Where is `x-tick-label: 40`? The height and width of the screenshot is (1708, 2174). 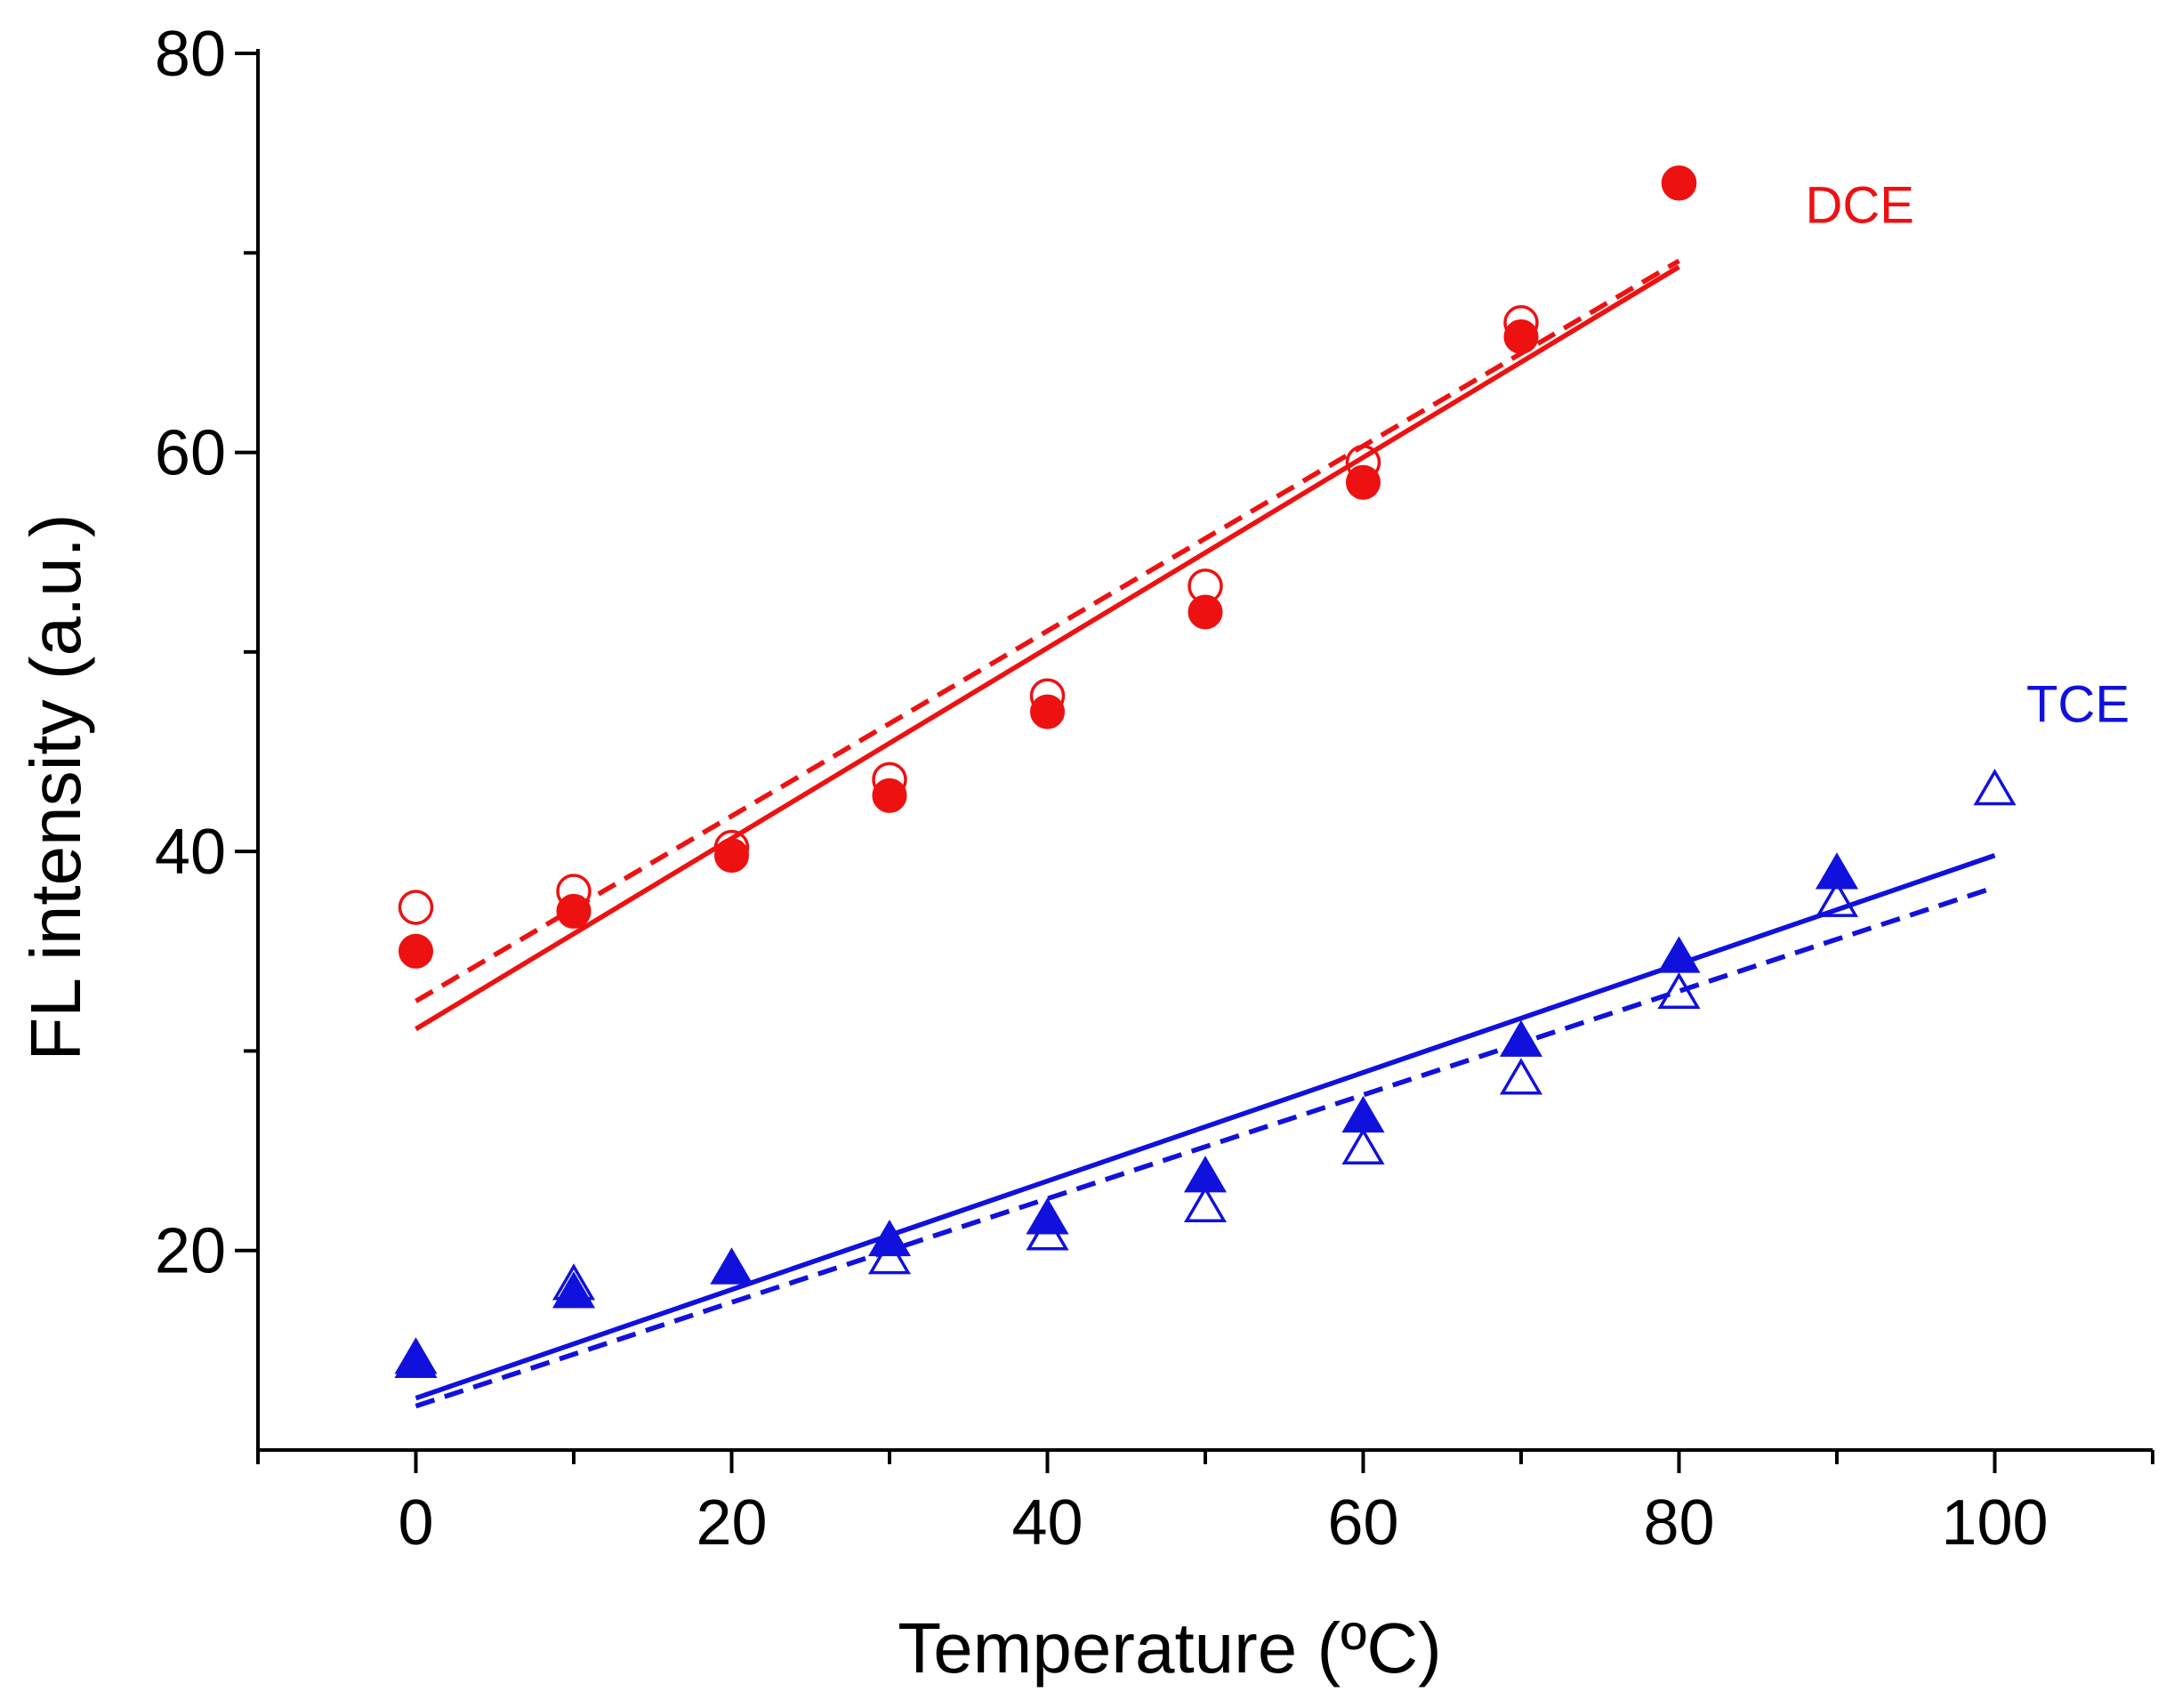
x-tick-label: 40 is located at coordinates (1047, 1523).